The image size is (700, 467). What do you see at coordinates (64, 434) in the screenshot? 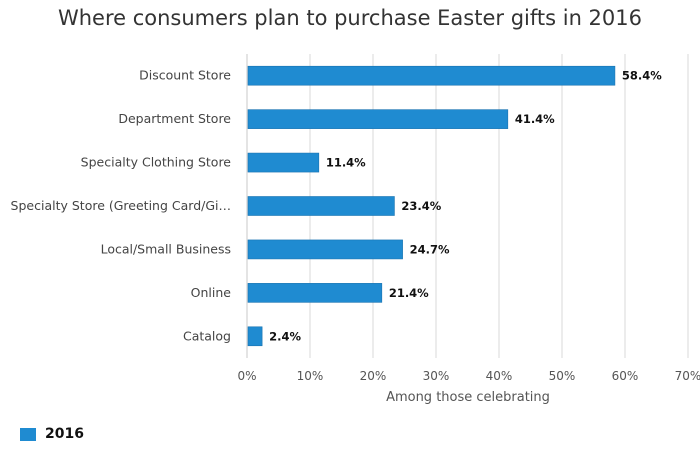
I see `legend-label-2016: 2016` at bounding box center [64, 434].